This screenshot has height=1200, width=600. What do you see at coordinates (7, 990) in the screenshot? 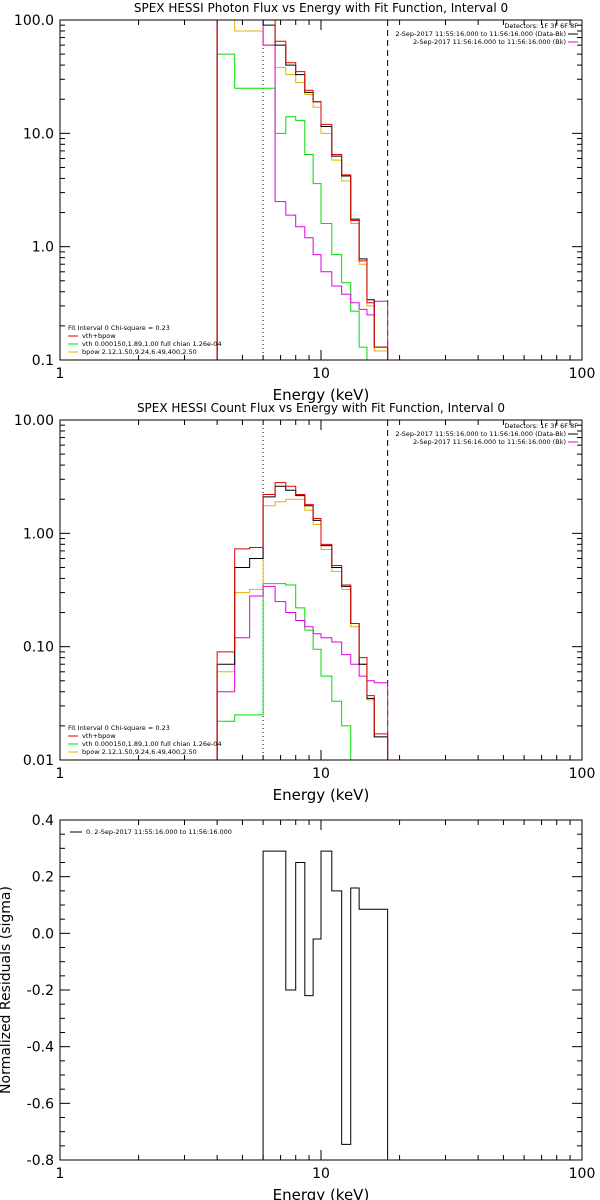
I see `y-axis-label: Normalized Residuals (sigma)` at bounding box center [7, 990].